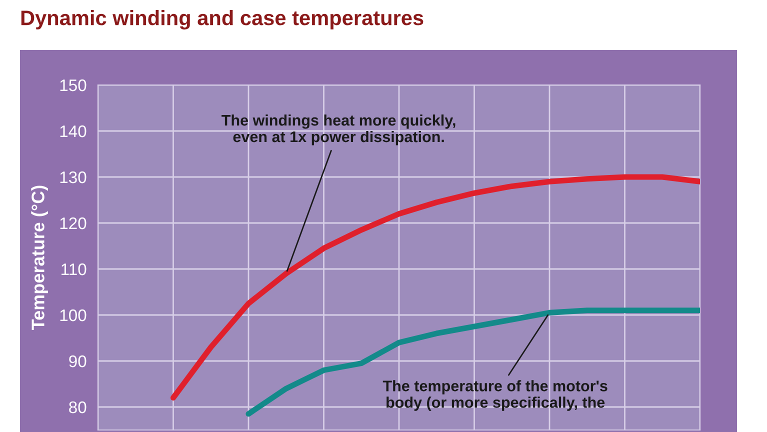 The height and width of the screenshot is (432, 767). I want to click on y-axis-title: Temperature (°C), so click(39, 258).